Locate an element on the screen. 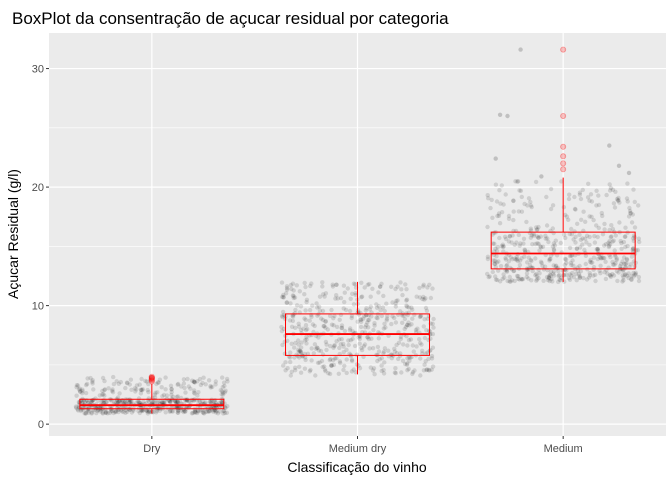 This screenshot has height=480, width=672. x-axis: Dry Medium dry Medium is located at coordinates (363, 445).